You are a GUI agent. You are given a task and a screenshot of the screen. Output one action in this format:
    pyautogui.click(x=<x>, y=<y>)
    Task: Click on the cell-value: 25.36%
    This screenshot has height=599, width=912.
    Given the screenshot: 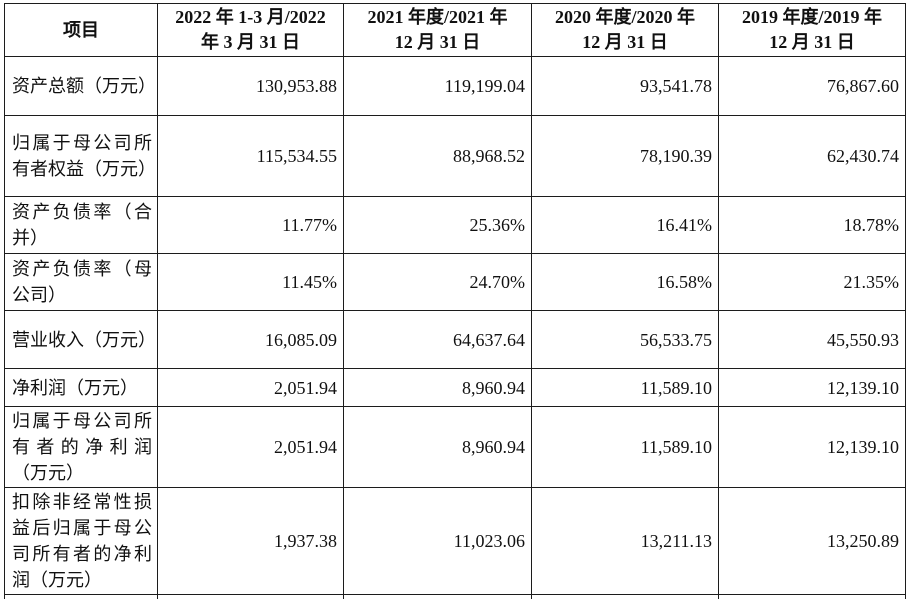 What is the action you would take?
    pyautogui.click(x=437, y=225)
    